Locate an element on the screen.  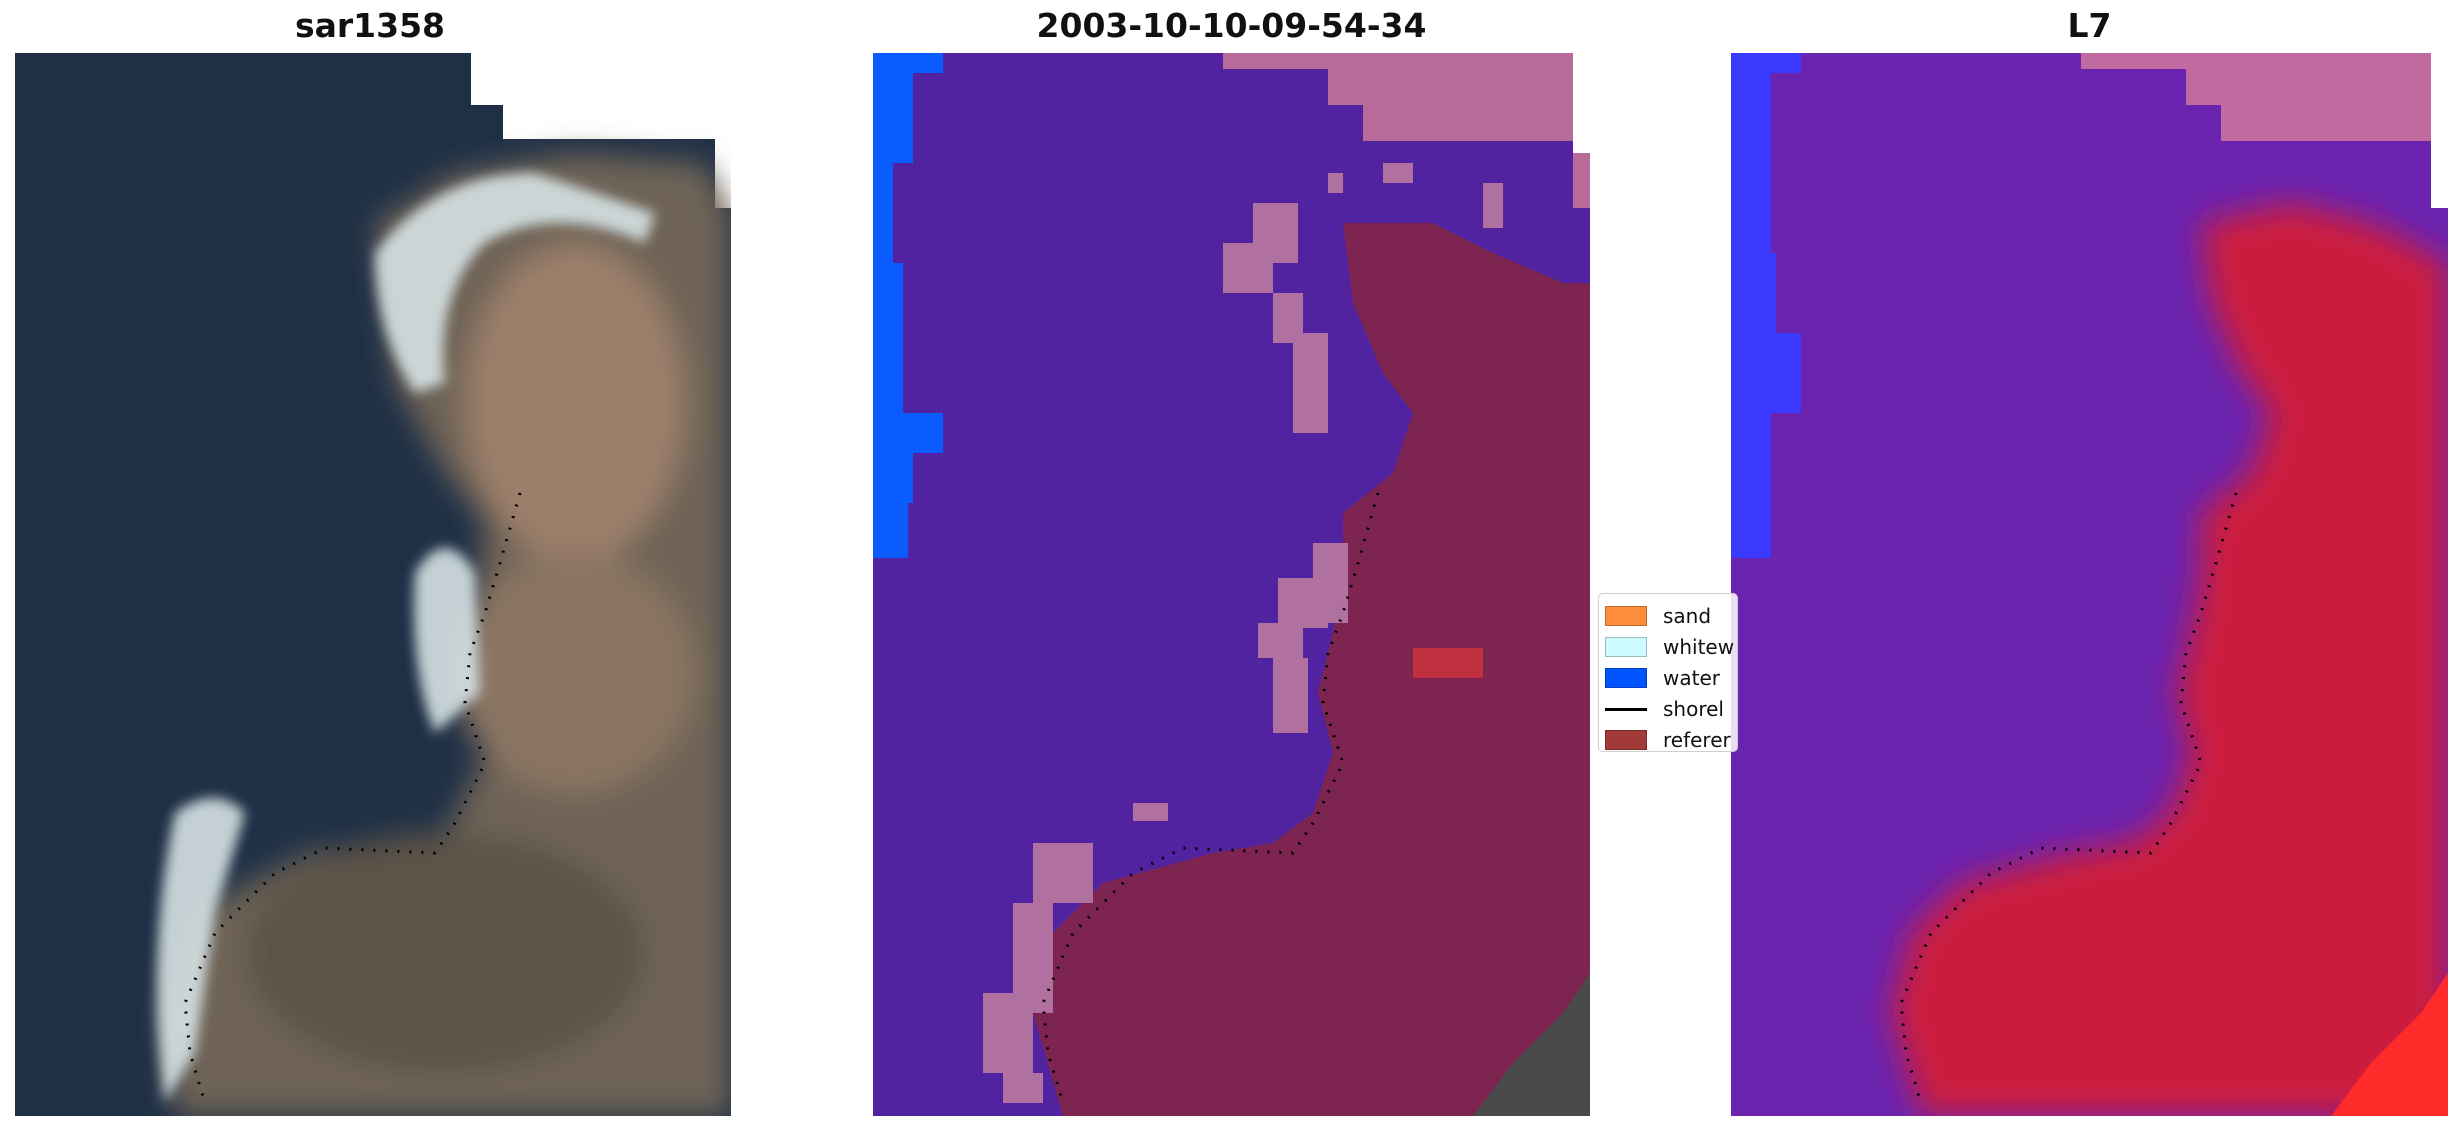
legend-swatch-reference is located at coordinates (1626, 740).